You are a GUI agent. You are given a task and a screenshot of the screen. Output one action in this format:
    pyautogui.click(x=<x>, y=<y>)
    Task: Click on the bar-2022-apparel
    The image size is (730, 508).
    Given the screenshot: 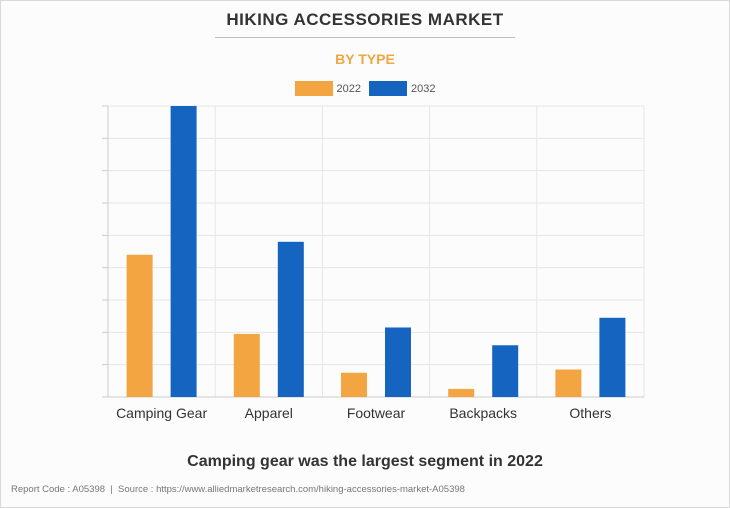 What is the action you would take?
    pyautogui.click(x=246, y=365)
    